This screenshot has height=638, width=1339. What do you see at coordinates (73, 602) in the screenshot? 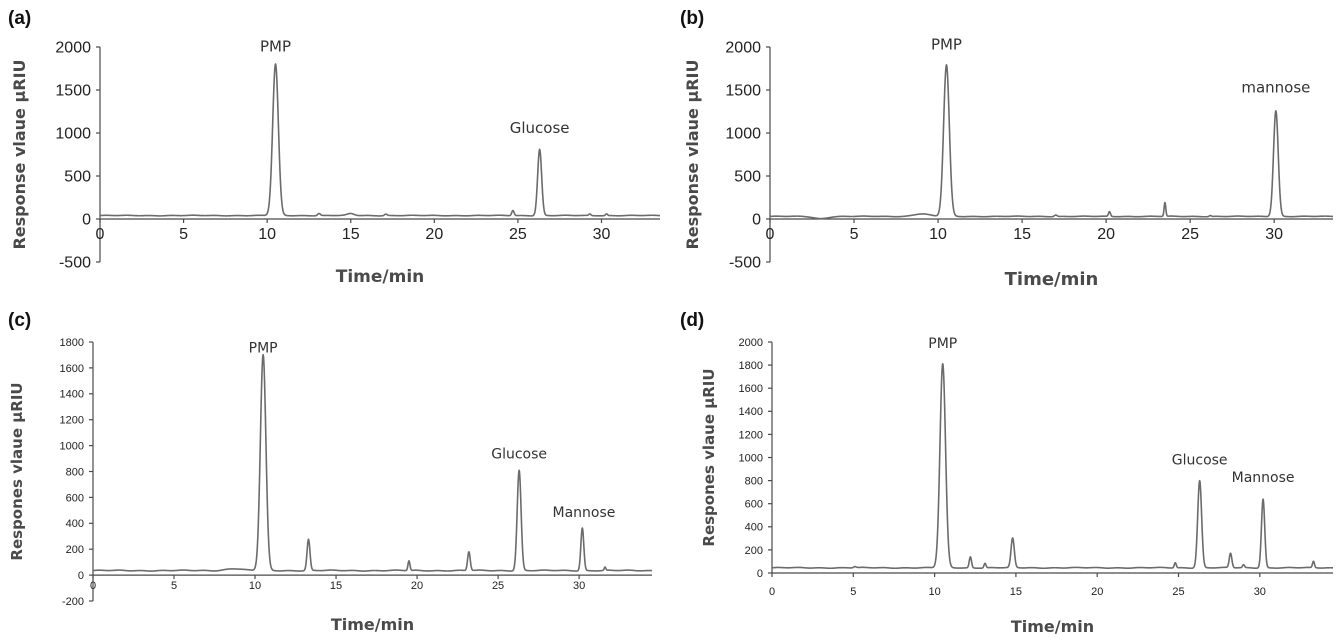
I see `y-tick-label: -200` at bounding box center [73, 602].